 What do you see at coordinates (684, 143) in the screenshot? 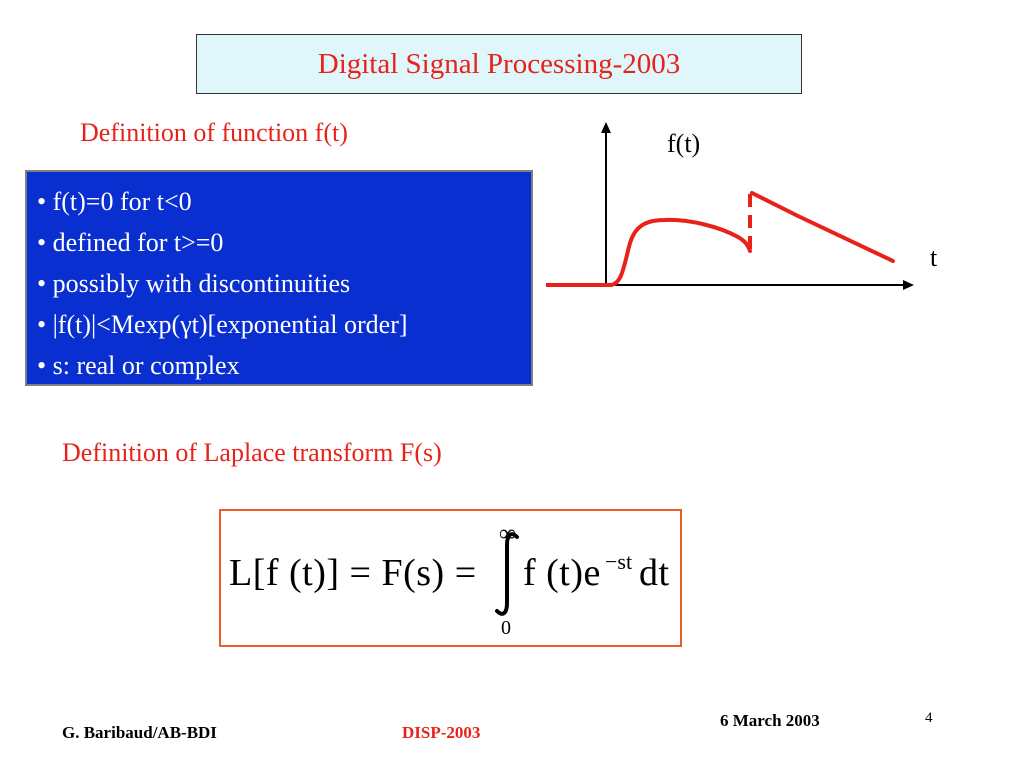
I see `graph-y-label: f(t)` at bounding box center [684, 143].